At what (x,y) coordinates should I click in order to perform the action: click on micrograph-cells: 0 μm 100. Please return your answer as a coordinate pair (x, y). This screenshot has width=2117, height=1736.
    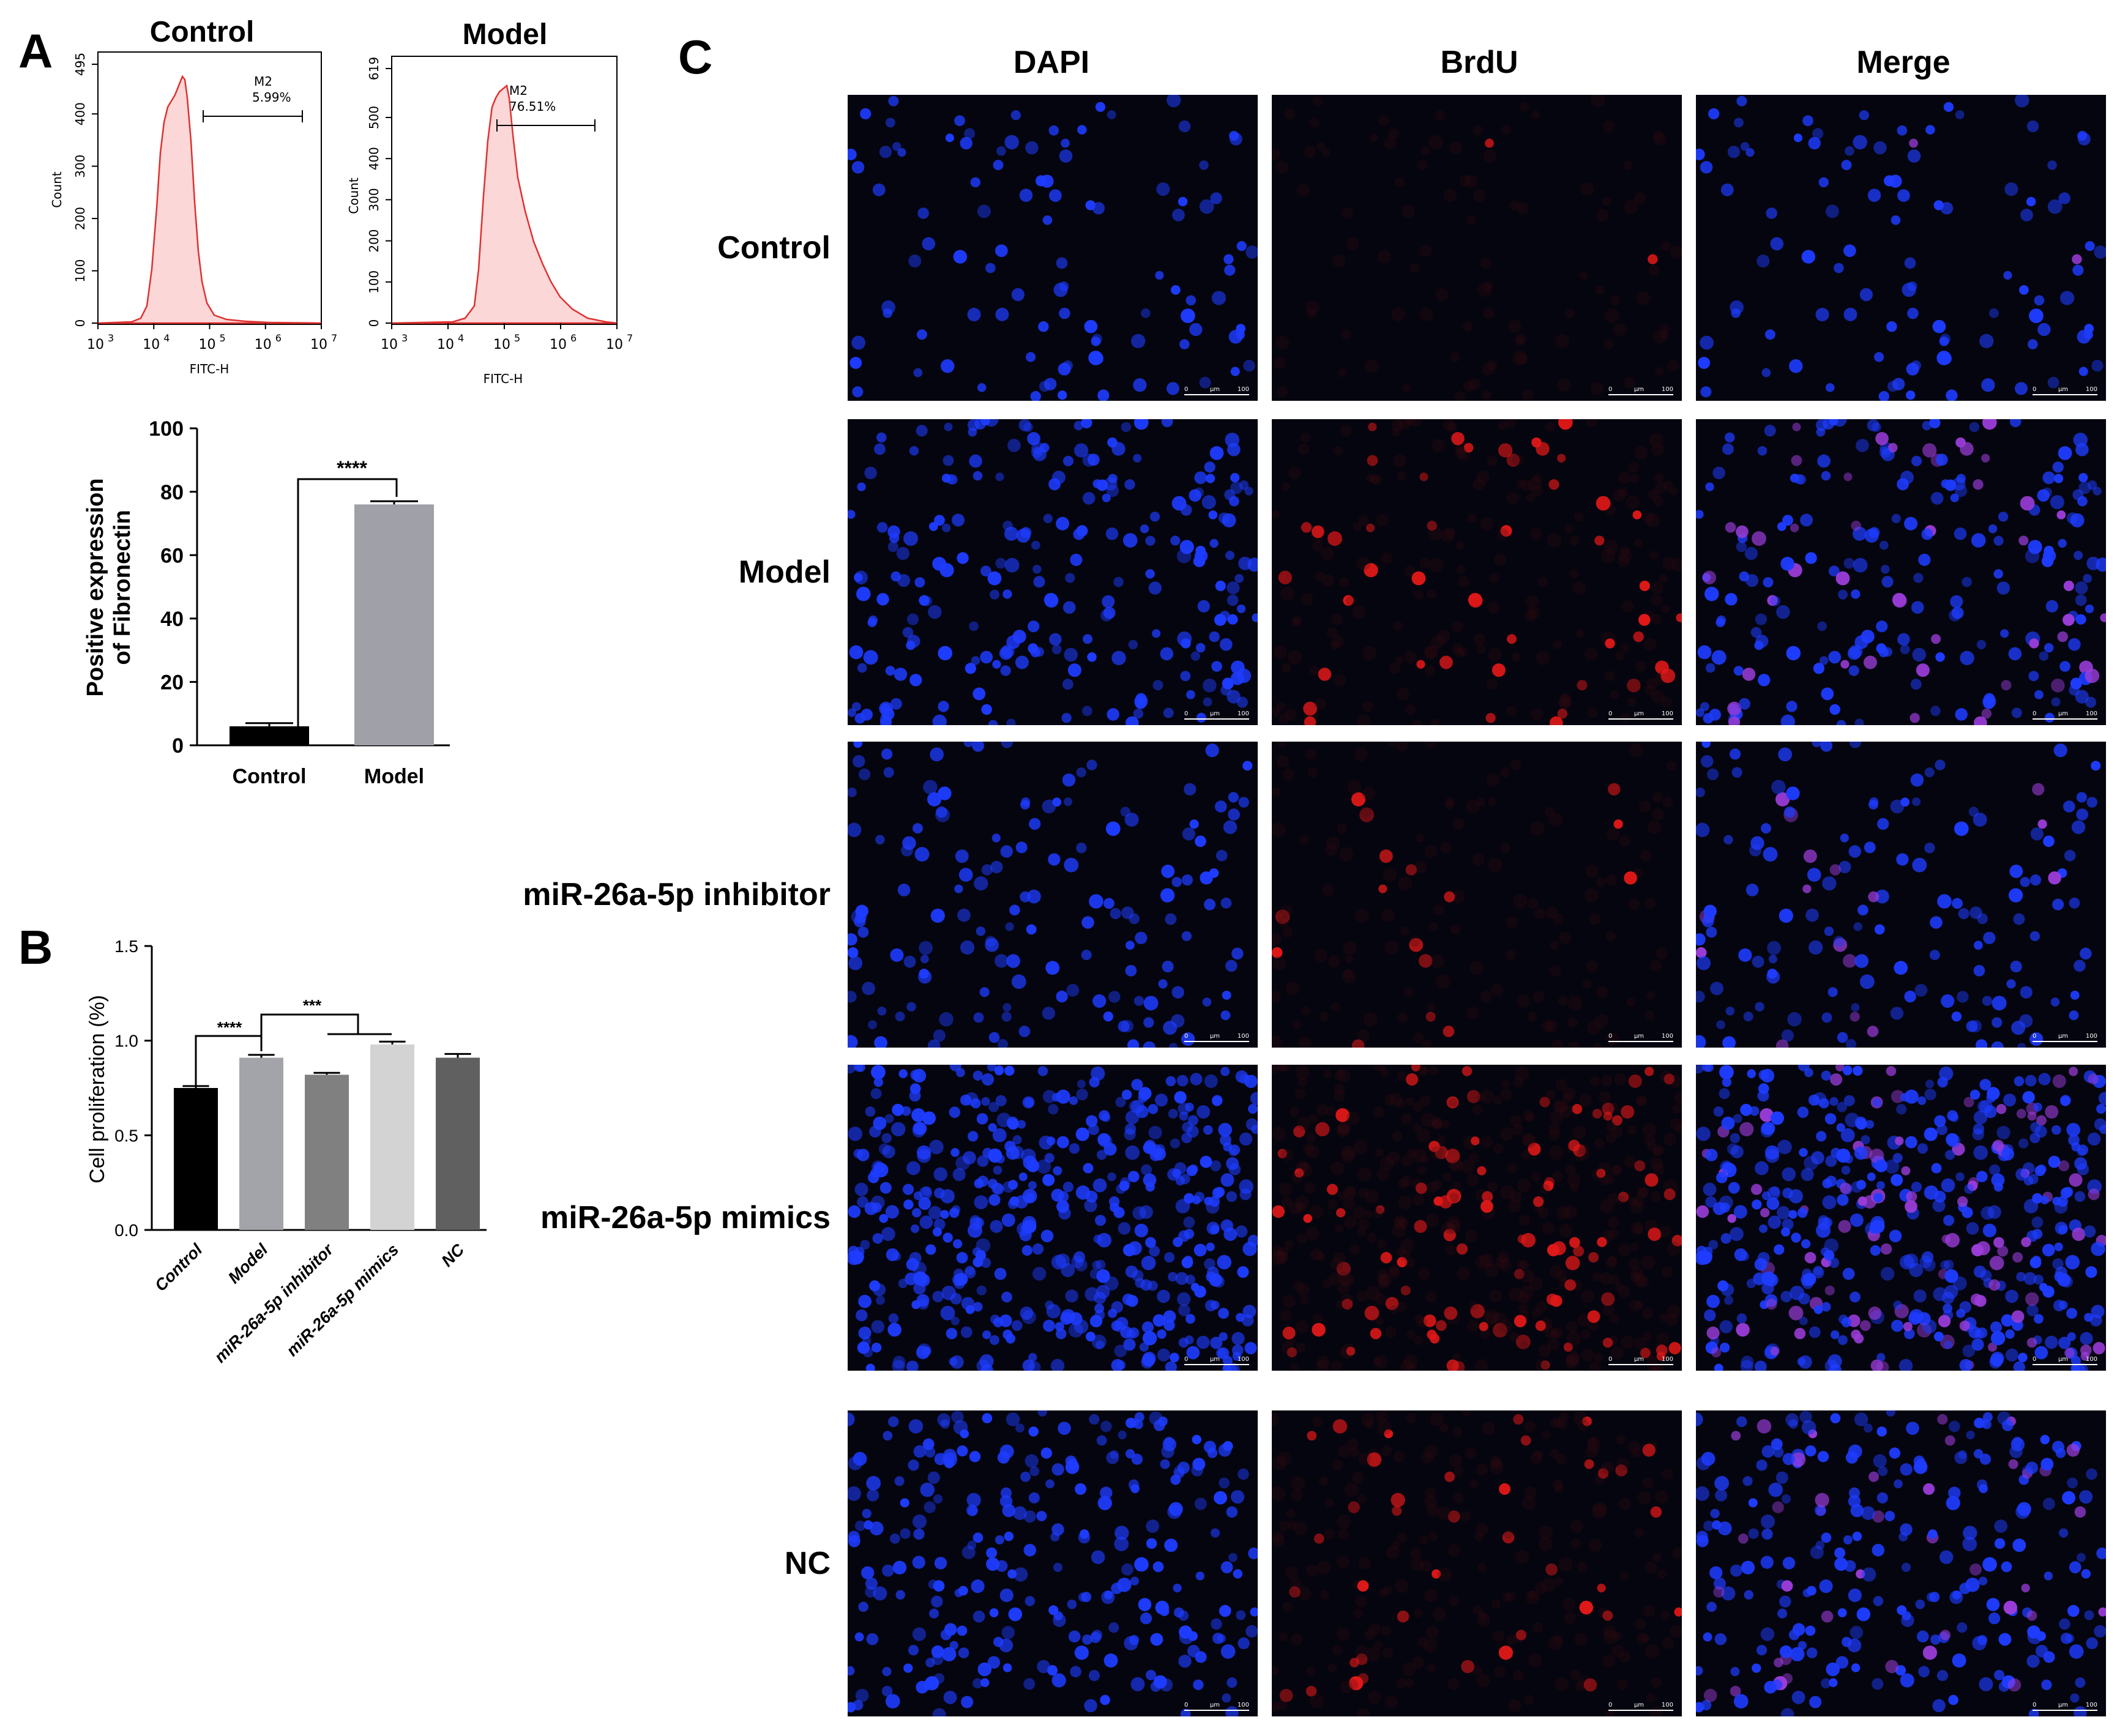
    Looking at the image, I should click on (1053, 1218).